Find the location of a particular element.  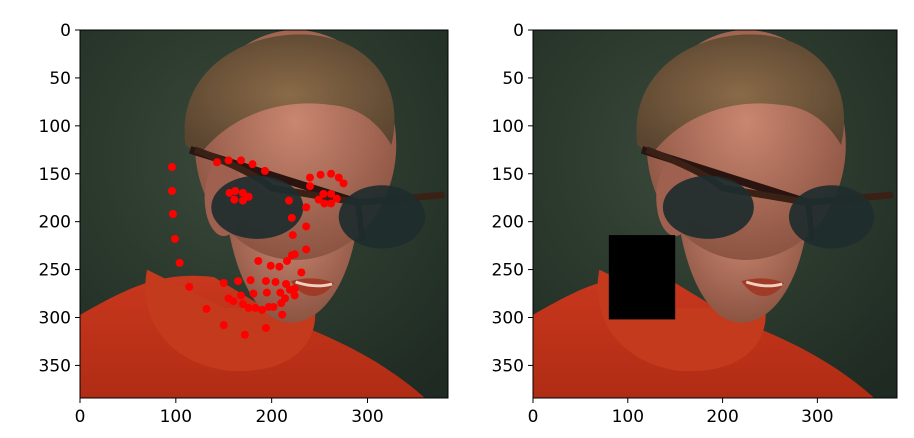

left-y-axis: 0 50 100 150 200 250 300 350 is located at coordinates (59, 198).